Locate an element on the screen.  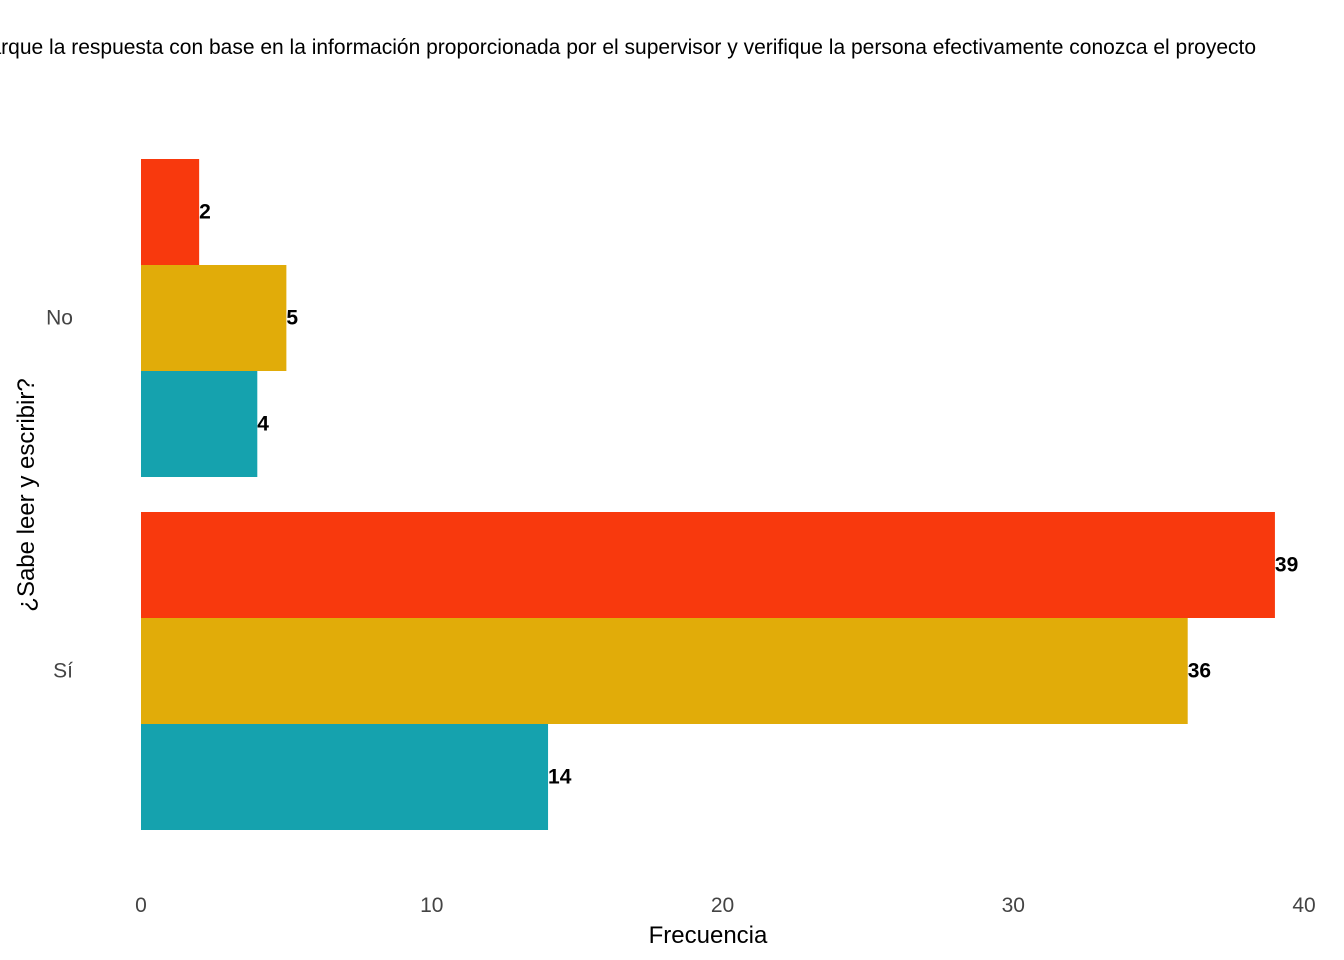
x-axis-title: Frecuencia is located at coordinates (708, 935).